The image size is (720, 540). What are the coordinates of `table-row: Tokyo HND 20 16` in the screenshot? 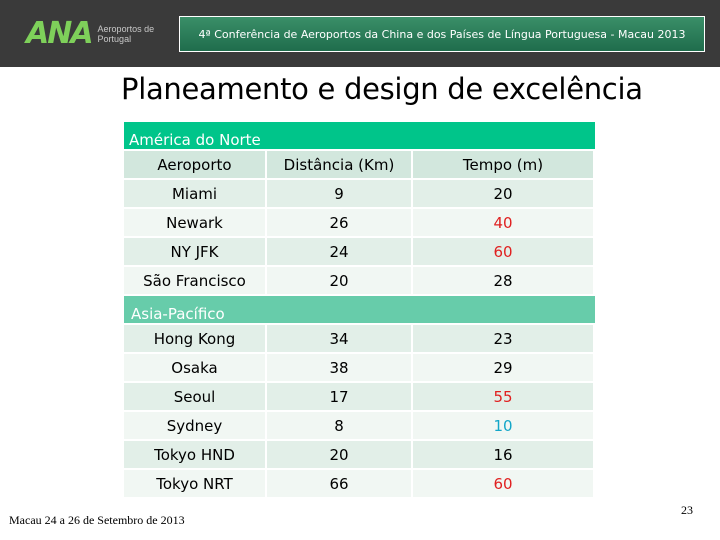 It's located at (360, 455).